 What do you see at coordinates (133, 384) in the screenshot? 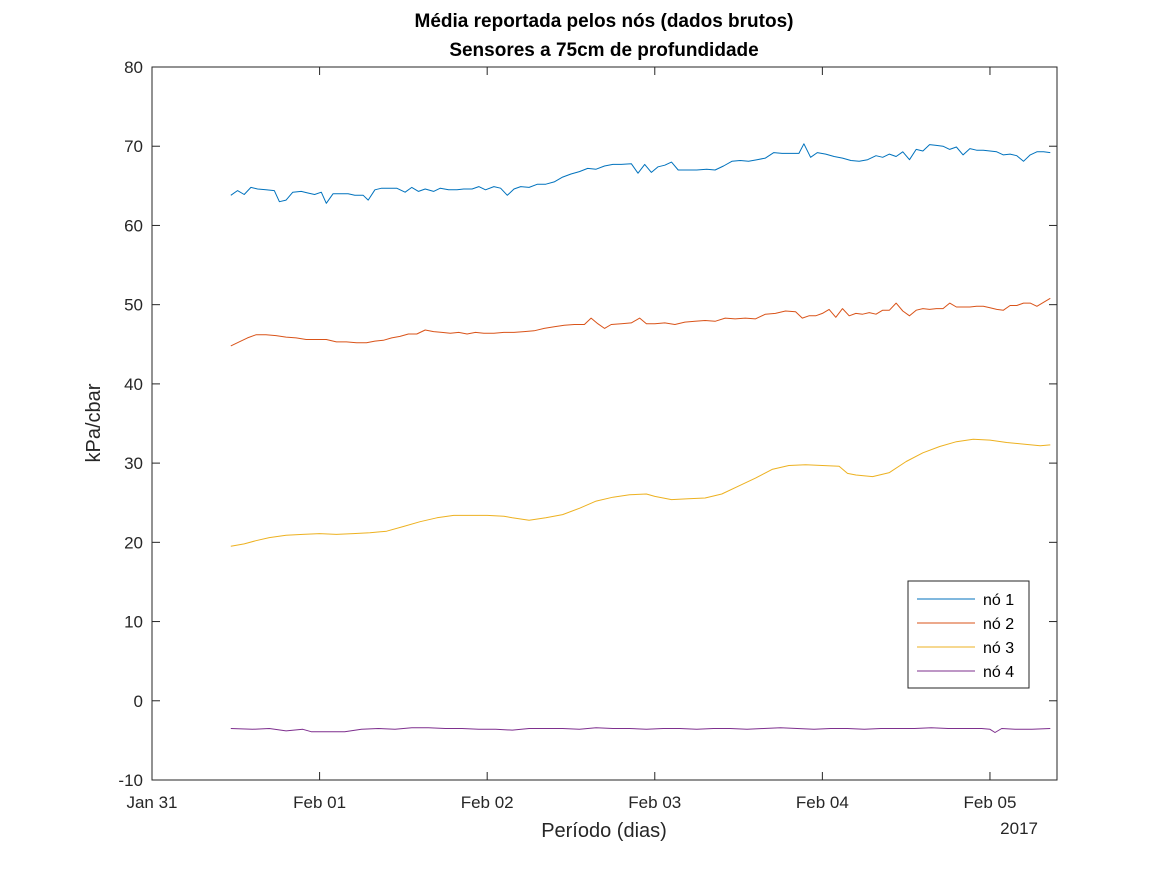
I see `y-tick-label: 40` at bounding box center [133, 384].